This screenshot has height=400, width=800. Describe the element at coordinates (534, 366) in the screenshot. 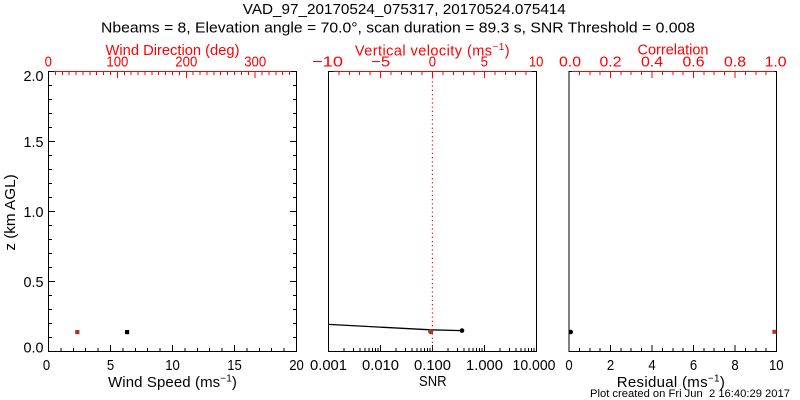

I see `svg-text: 10.000` at that location.